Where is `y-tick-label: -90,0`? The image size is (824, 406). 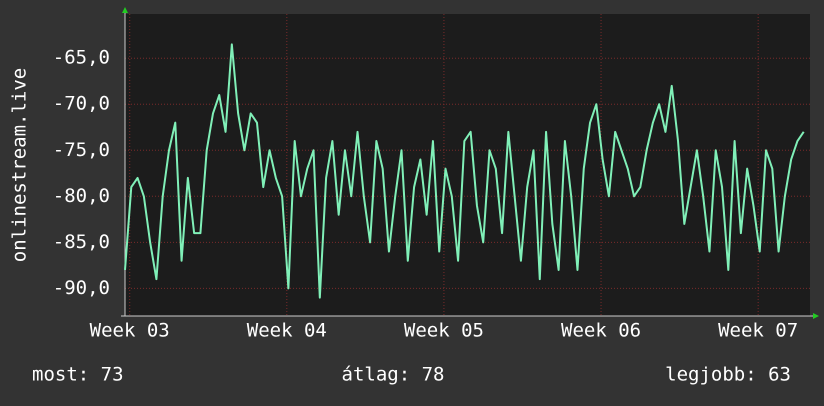 y-tick-label: -90,0 is located at coordinates (81, 288).